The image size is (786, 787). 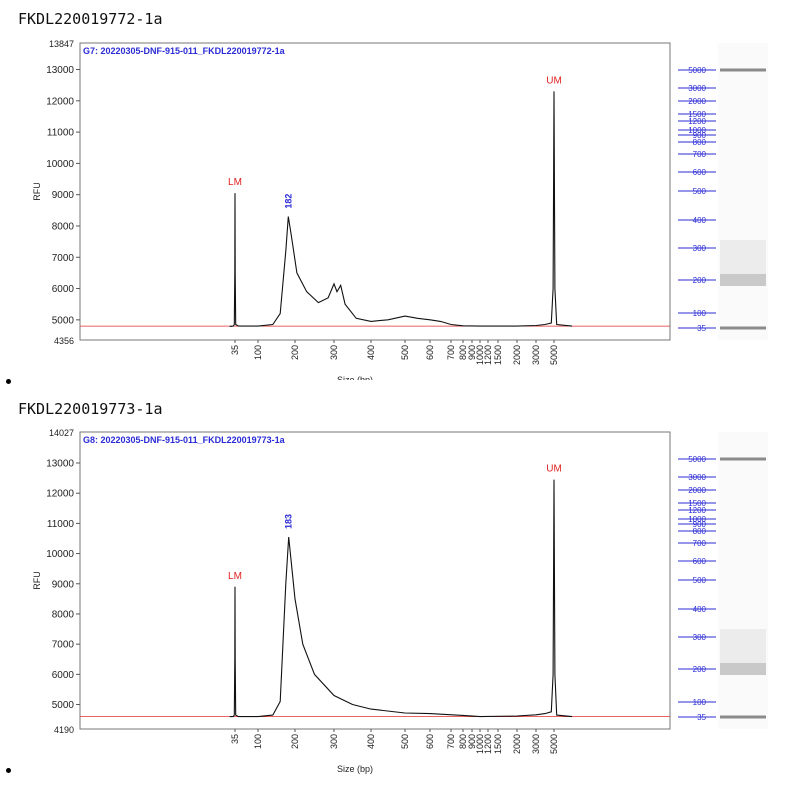 What do you see at coordinates (288, 201) in the screenshot?
I see `peak-size-label: 182` at bounding box center [288, 201].